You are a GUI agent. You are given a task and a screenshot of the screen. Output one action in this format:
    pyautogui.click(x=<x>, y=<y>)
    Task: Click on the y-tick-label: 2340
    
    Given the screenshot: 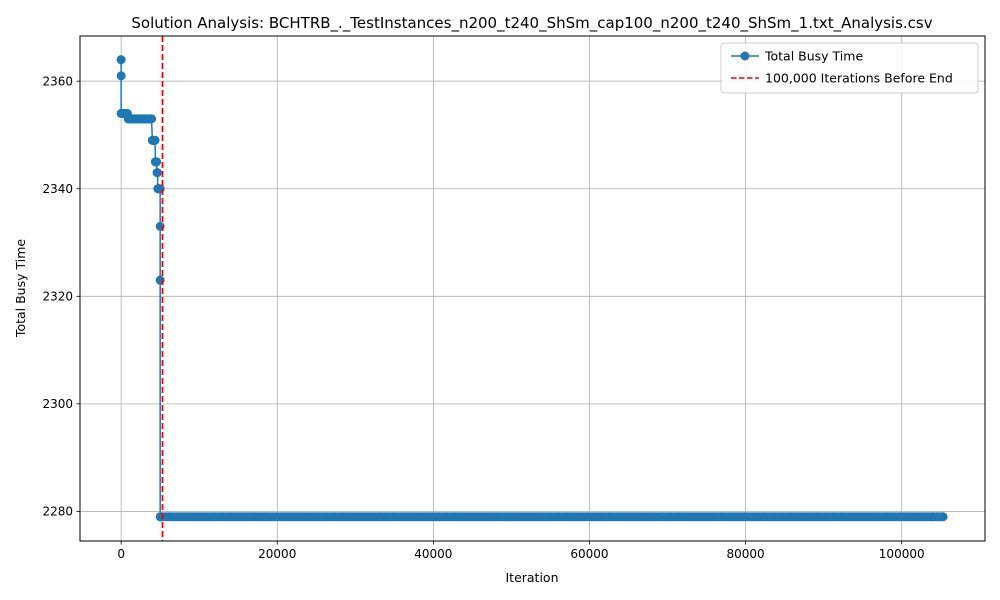 What is the action you would take?
    pyautogui.click(x=57, y=189)
    